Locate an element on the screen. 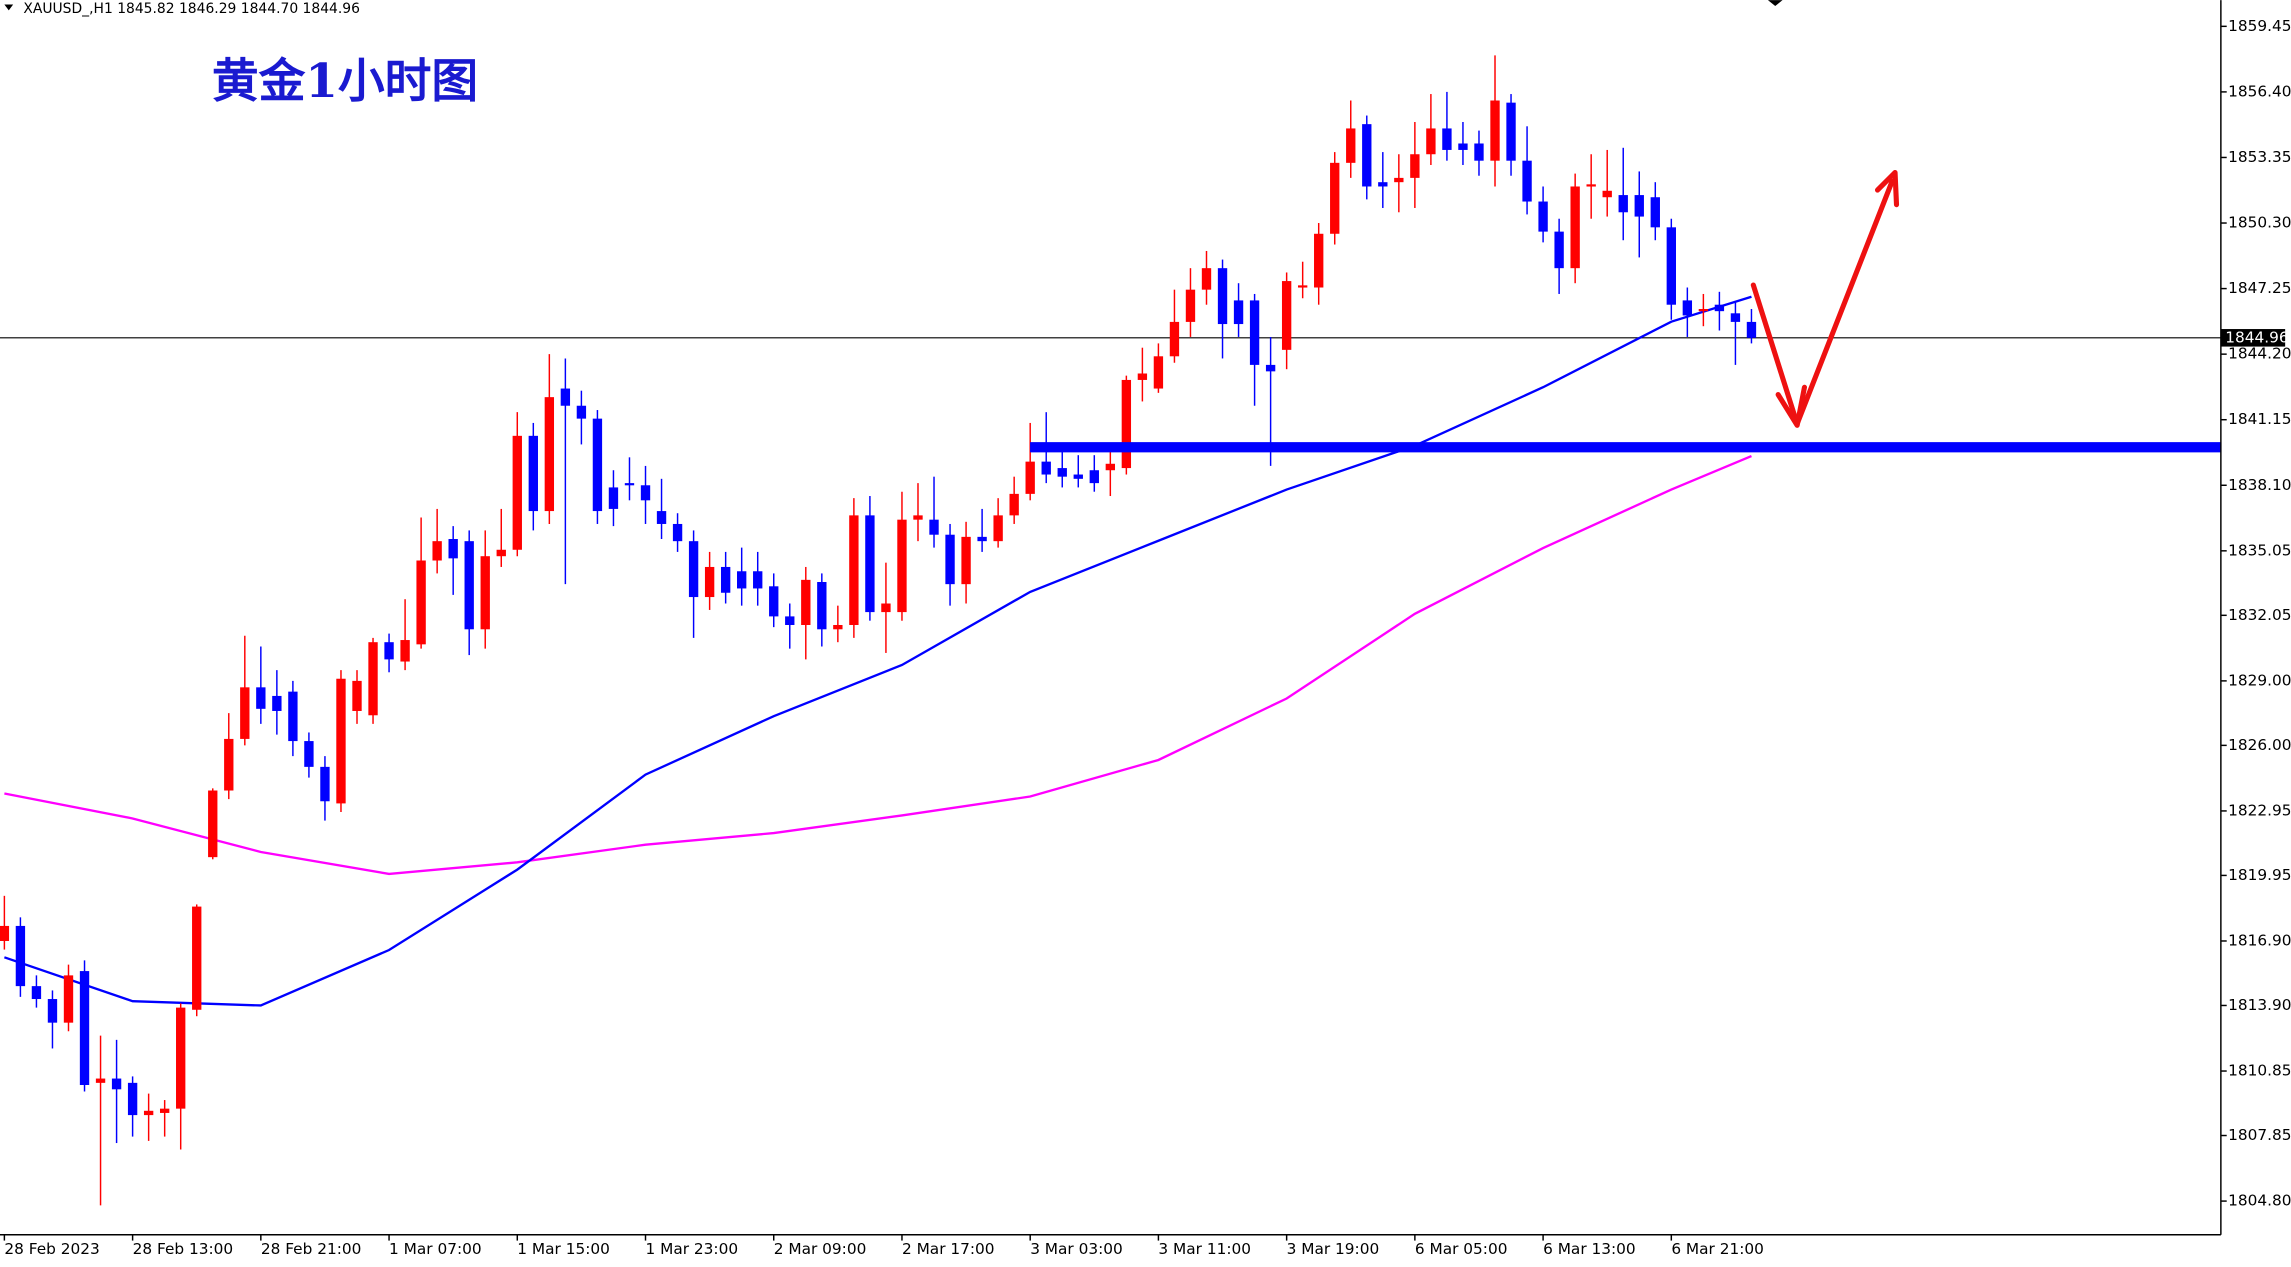  menu-arrow is located at coordinates (9, 7).